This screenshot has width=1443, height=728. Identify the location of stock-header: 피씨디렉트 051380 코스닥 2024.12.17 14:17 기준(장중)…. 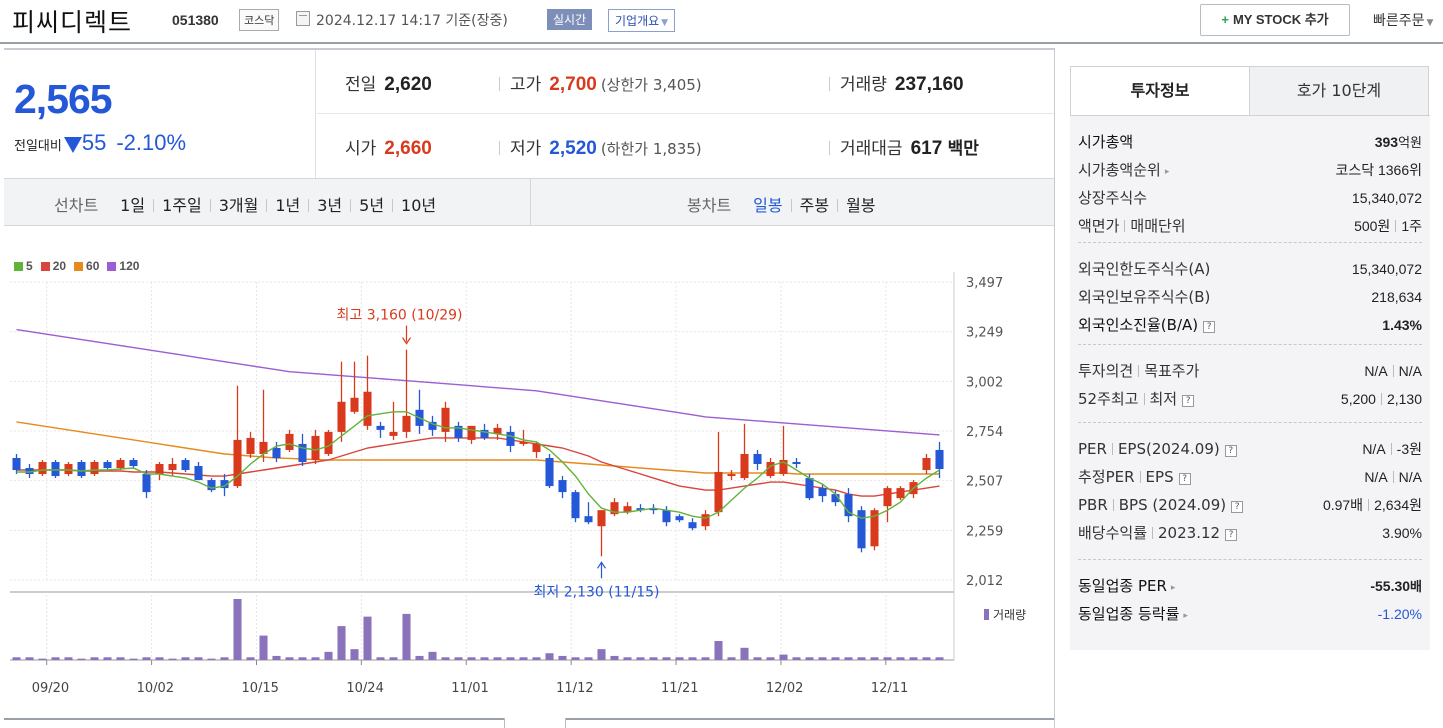
(721, 22).